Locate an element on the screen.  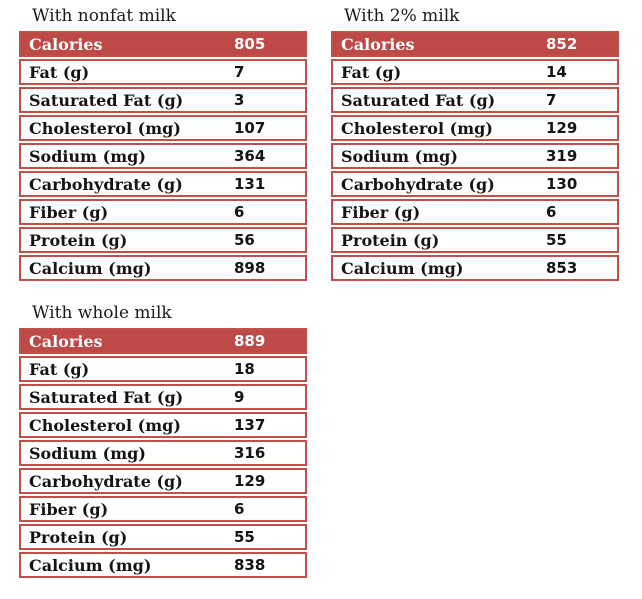
row-value: 3 is located at coordinates (239, 100).